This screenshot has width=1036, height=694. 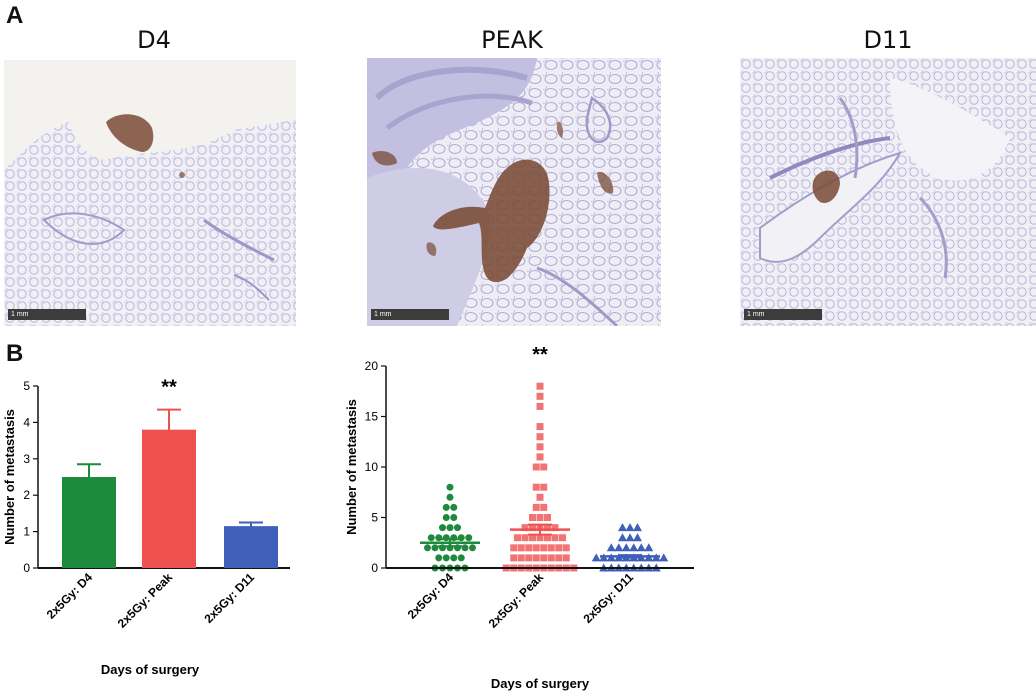 I want to click on scale-bar-peak: 1 mm, so click(x=410, y=314).